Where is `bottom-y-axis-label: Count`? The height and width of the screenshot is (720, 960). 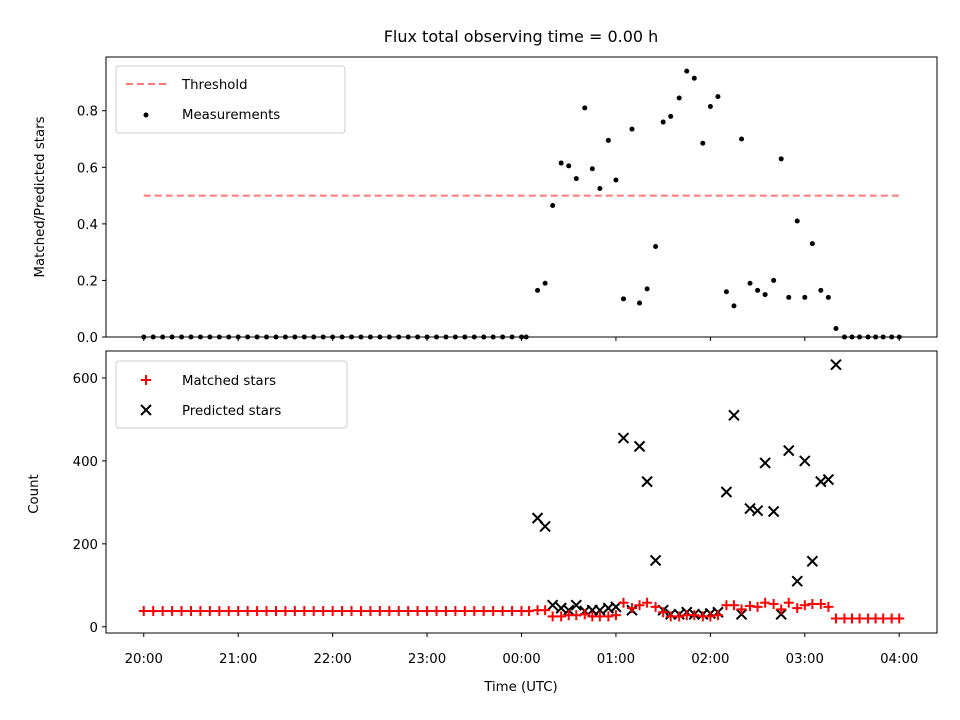
bottom-y-axis-label: Count is located at coordinates (34, 494).